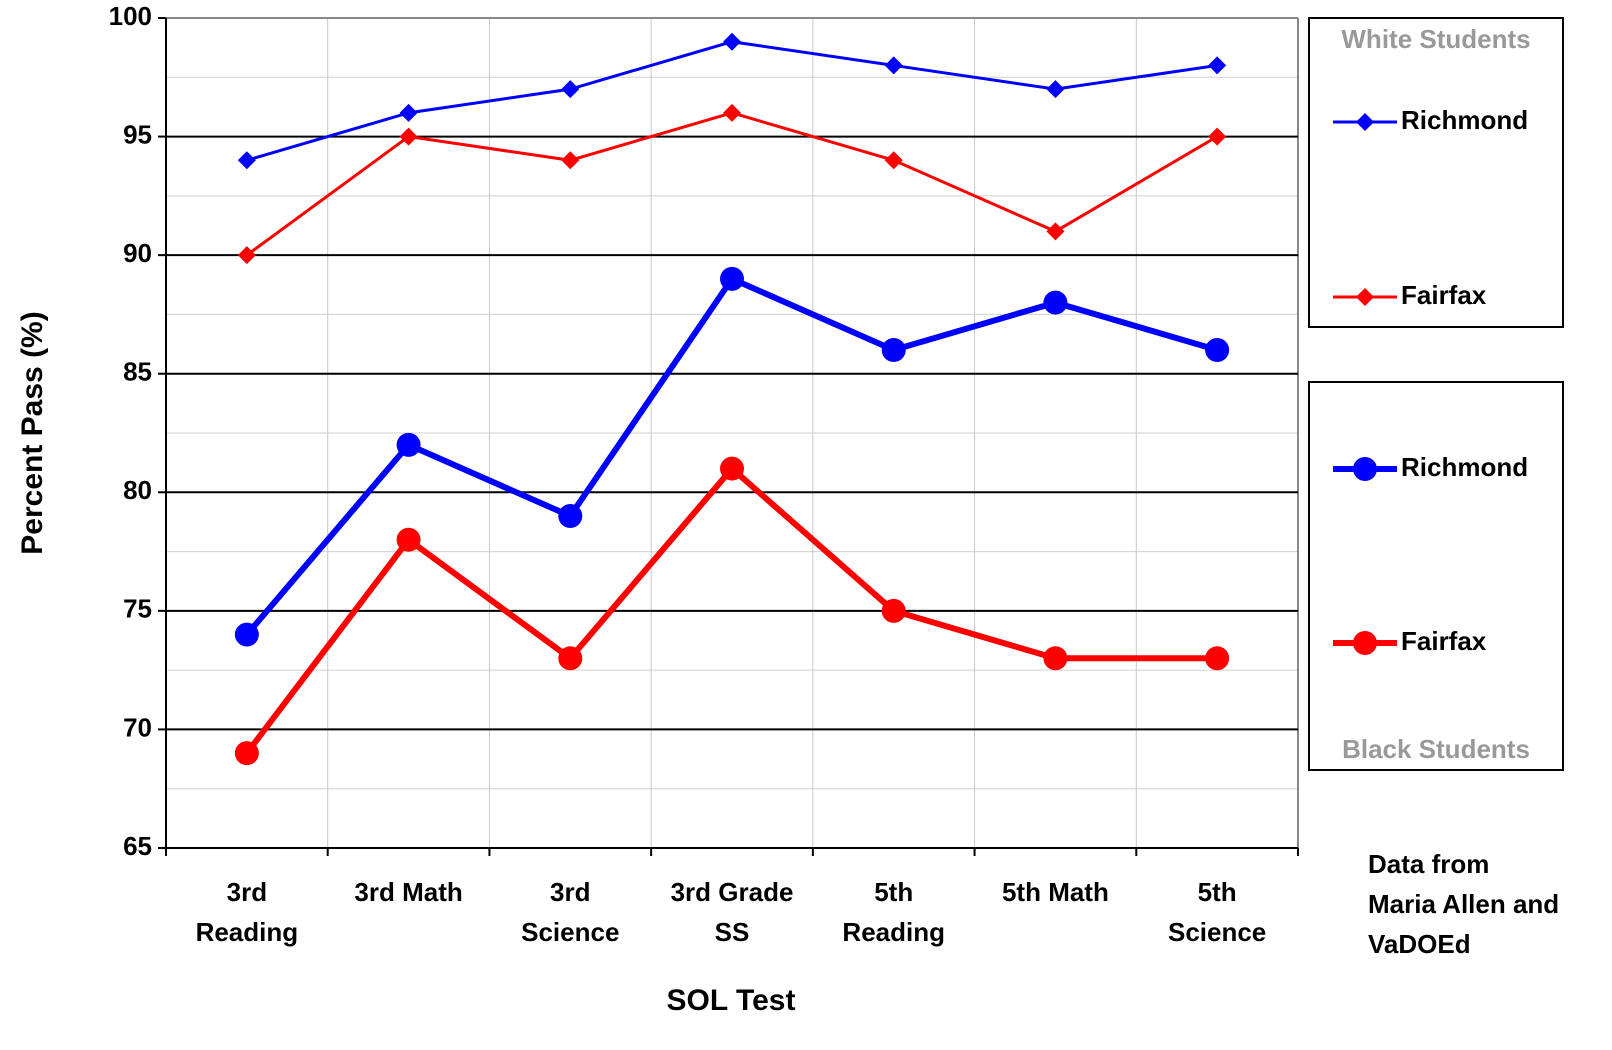 The height and width of the screenshot is (1050, 1612). I want to click on y-tick-label: 95, so click(137, 134).